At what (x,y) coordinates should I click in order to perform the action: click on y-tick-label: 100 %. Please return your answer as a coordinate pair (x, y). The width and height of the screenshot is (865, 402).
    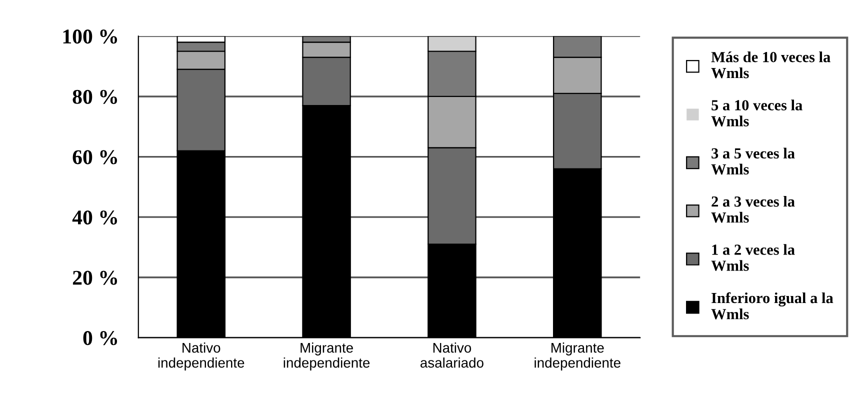
    Looking at the image, I should click on (90, 37).